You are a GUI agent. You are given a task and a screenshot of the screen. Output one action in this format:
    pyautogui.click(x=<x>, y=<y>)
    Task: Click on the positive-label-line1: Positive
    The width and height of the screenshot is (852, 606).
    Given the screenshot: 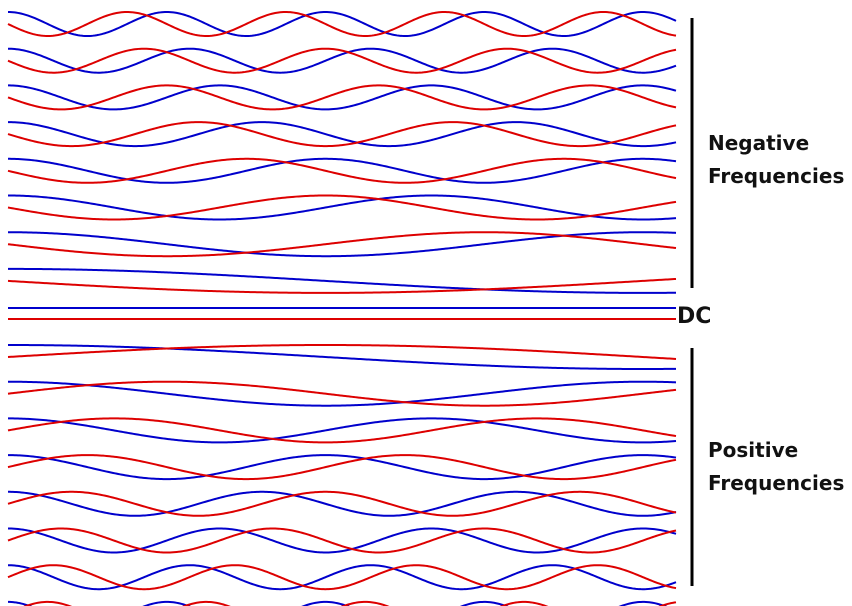 What is the action you would take?
    pyautogui.click(x=753, y=450)
    